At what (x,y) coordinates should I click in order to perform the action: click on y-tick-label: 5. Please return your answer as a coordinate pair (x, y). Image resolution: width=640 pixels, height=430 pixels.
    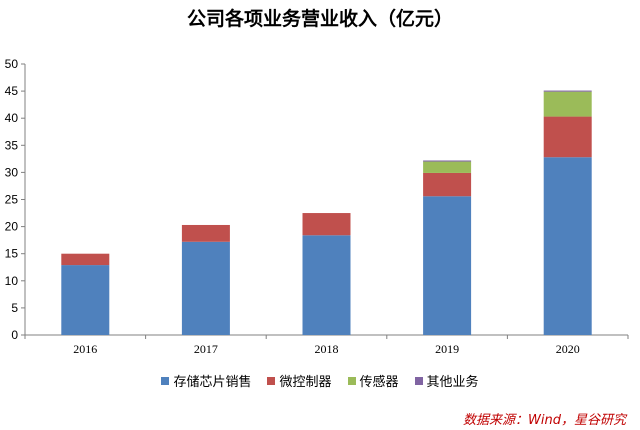
    Looking at the image, I should click on (14, 308).